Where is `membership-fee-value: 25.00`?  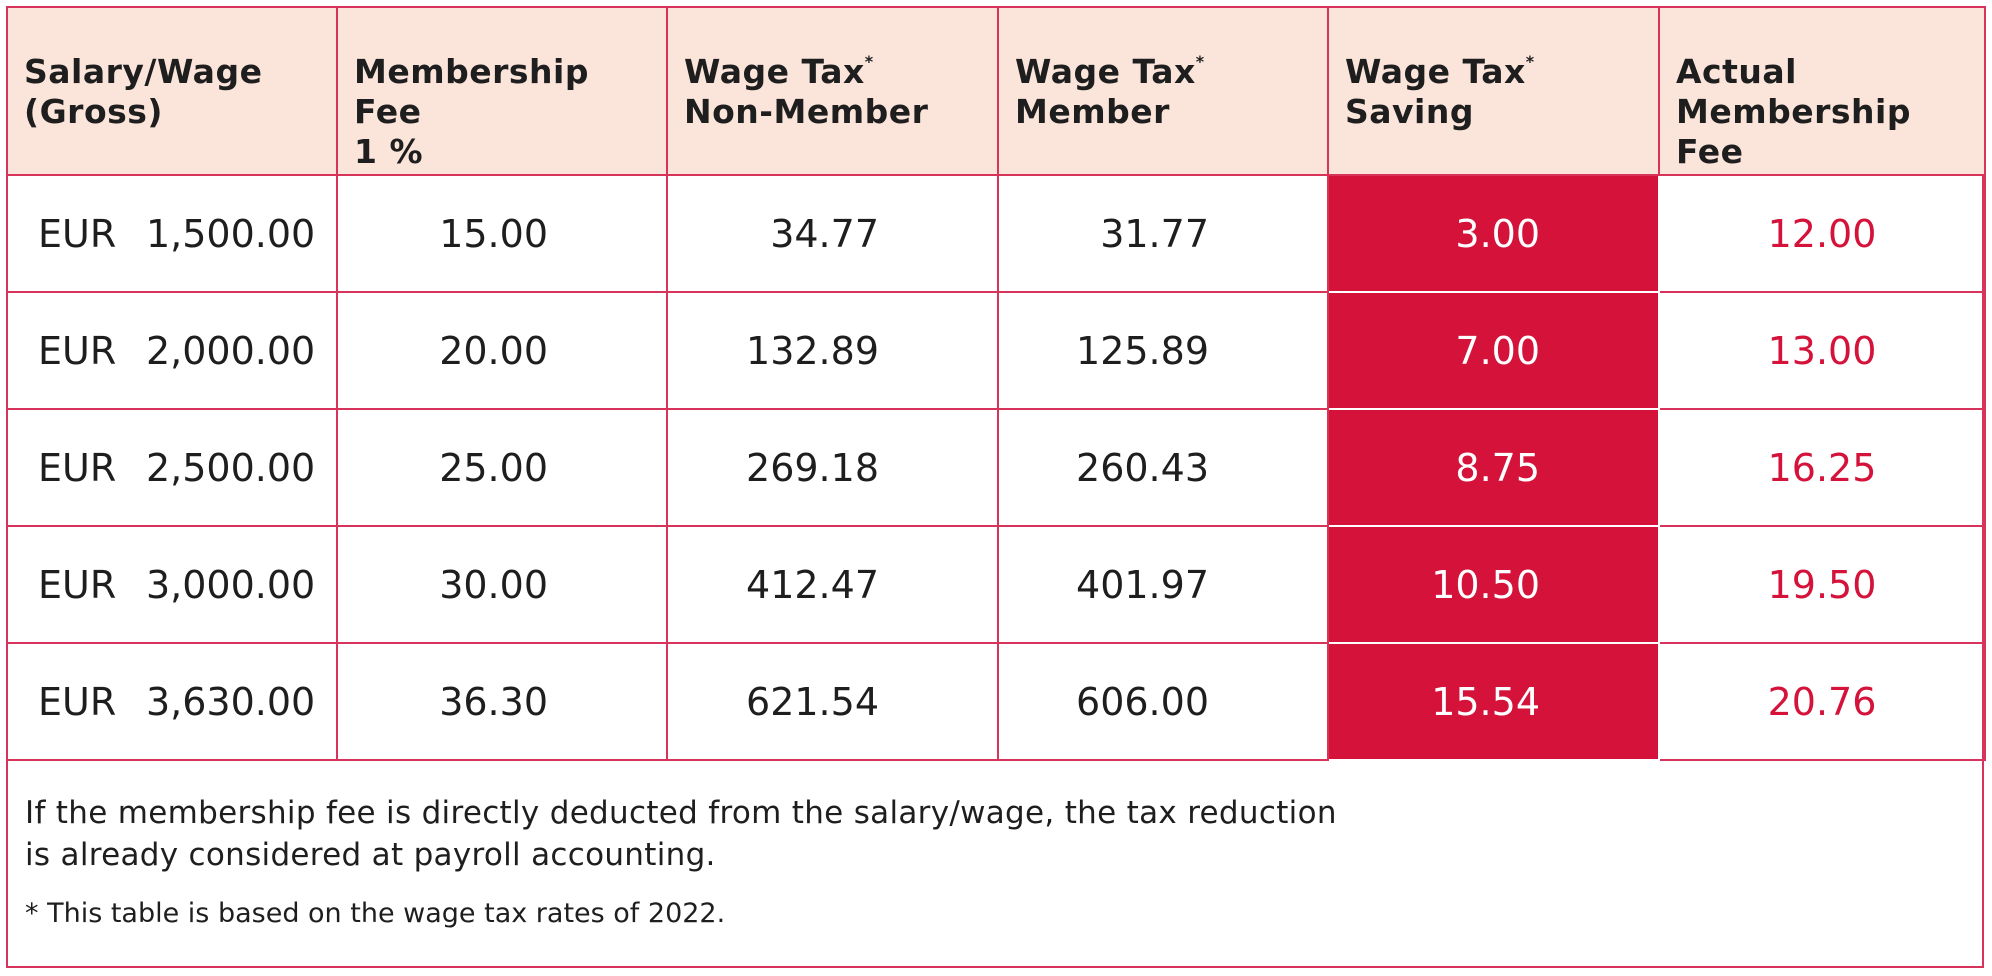 membership-fee-value: 25.00 is located at coordinates (493, 467).